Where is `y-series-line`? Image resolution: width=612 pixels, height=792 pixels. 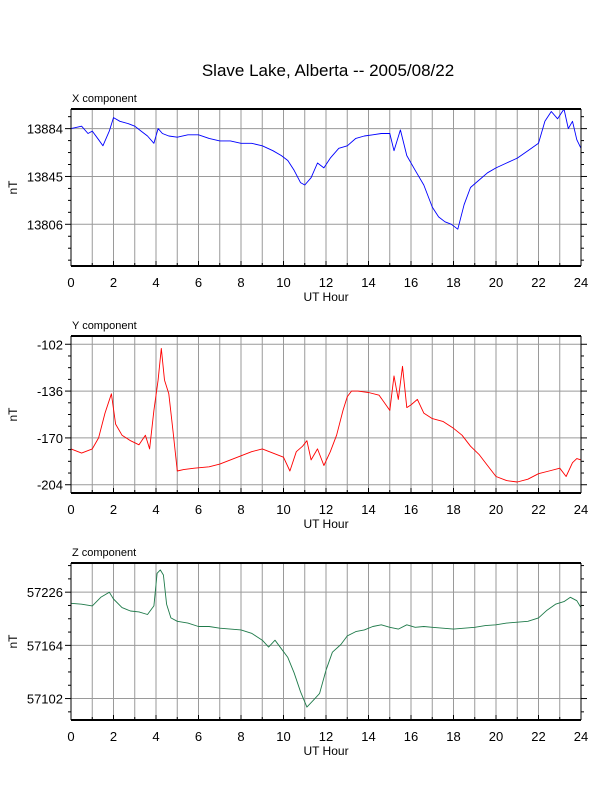 y-series-line is located at coordinates (326, 415).